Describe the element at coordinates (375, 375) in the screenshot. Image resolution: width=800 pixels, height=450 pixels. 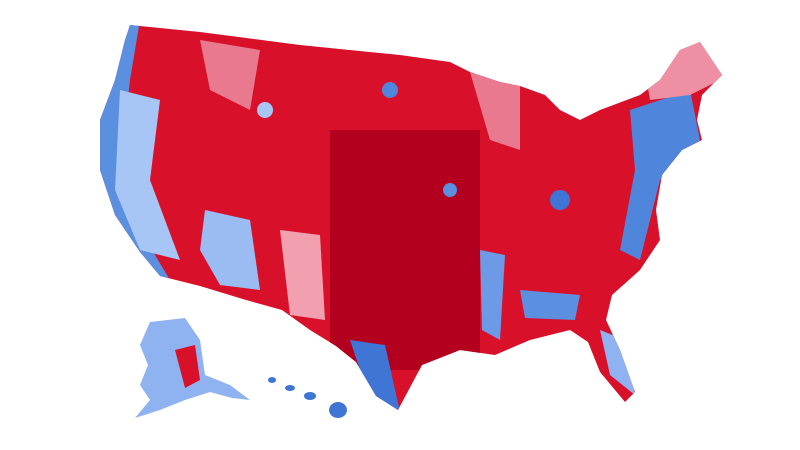
I see `south-texas` at that location.